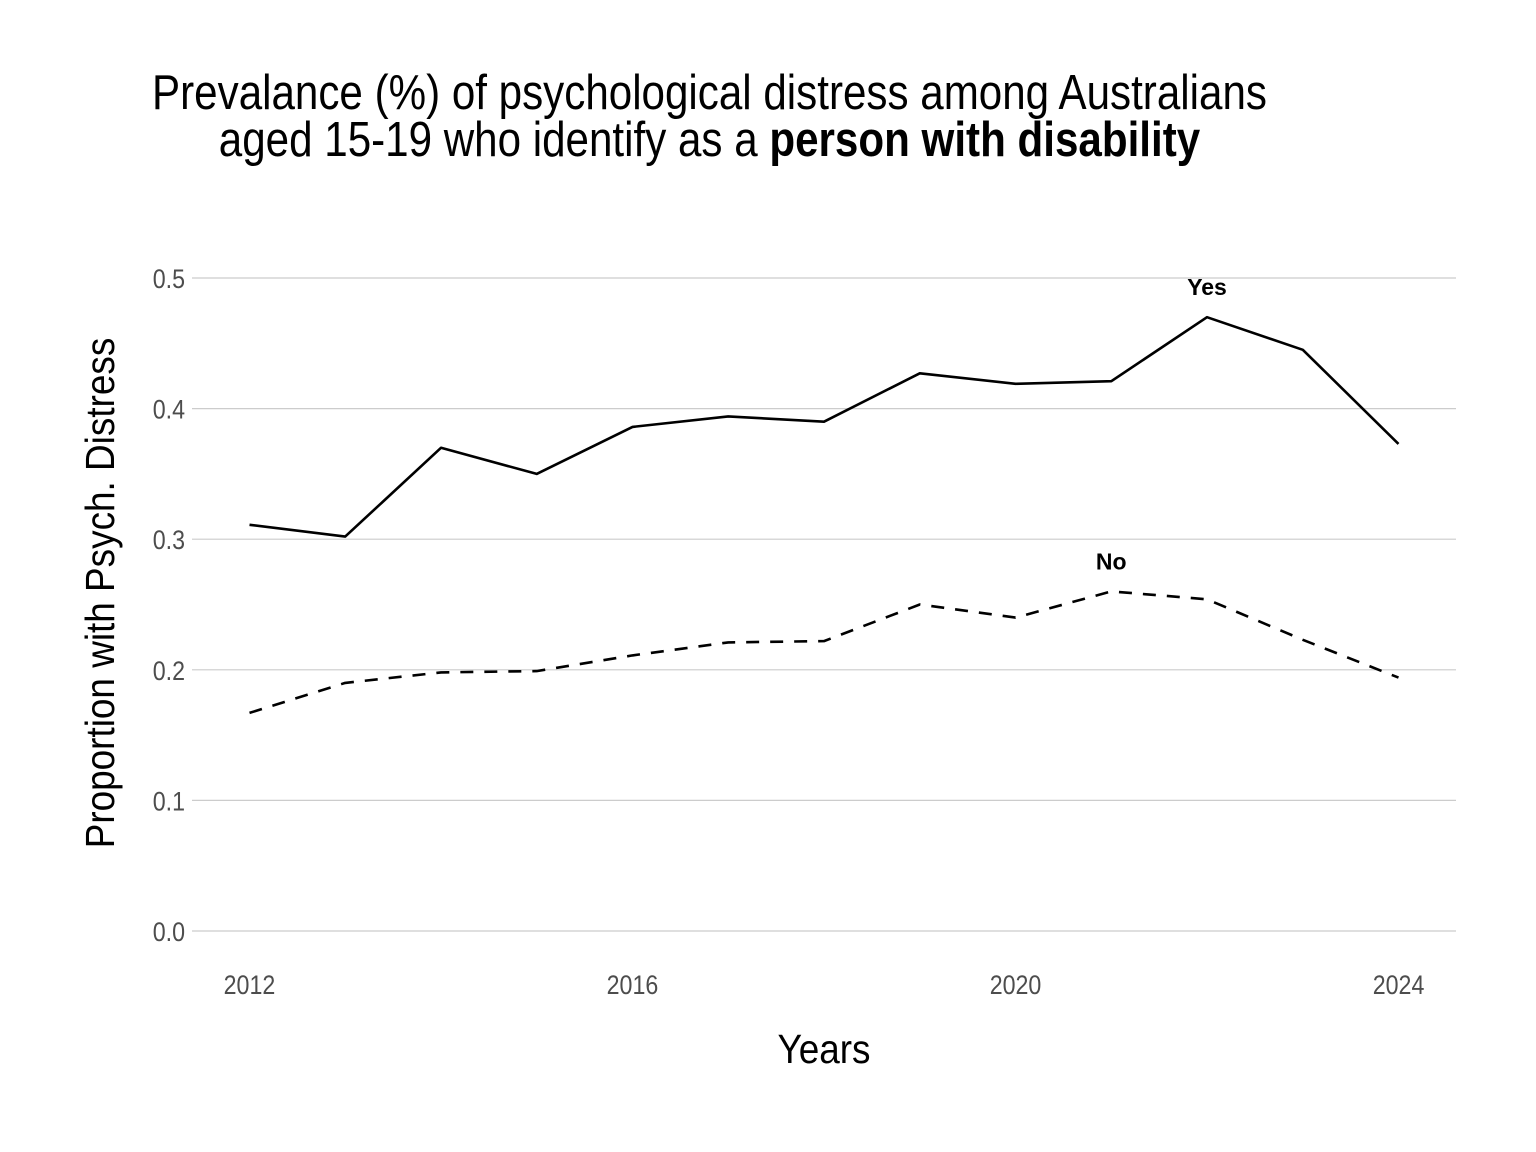  What do you see at coordinates (100, 593) in the screenshot?
I see `y-axis-title: Proportion with Psych. Distress` at bounding box center [100, 593].